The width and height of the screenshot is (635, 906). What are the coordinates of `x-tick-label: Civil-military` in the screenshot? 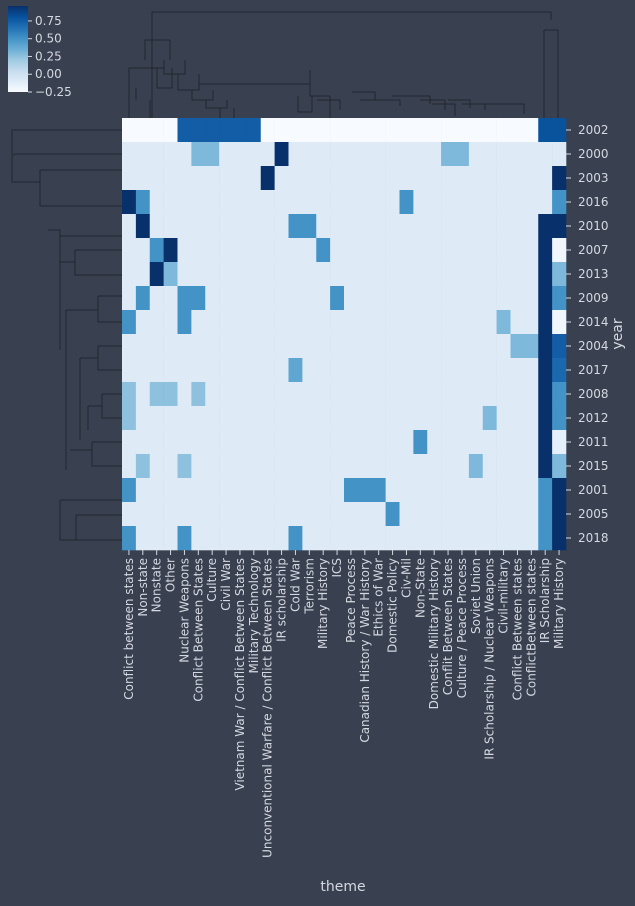 It's located at (504, 596).